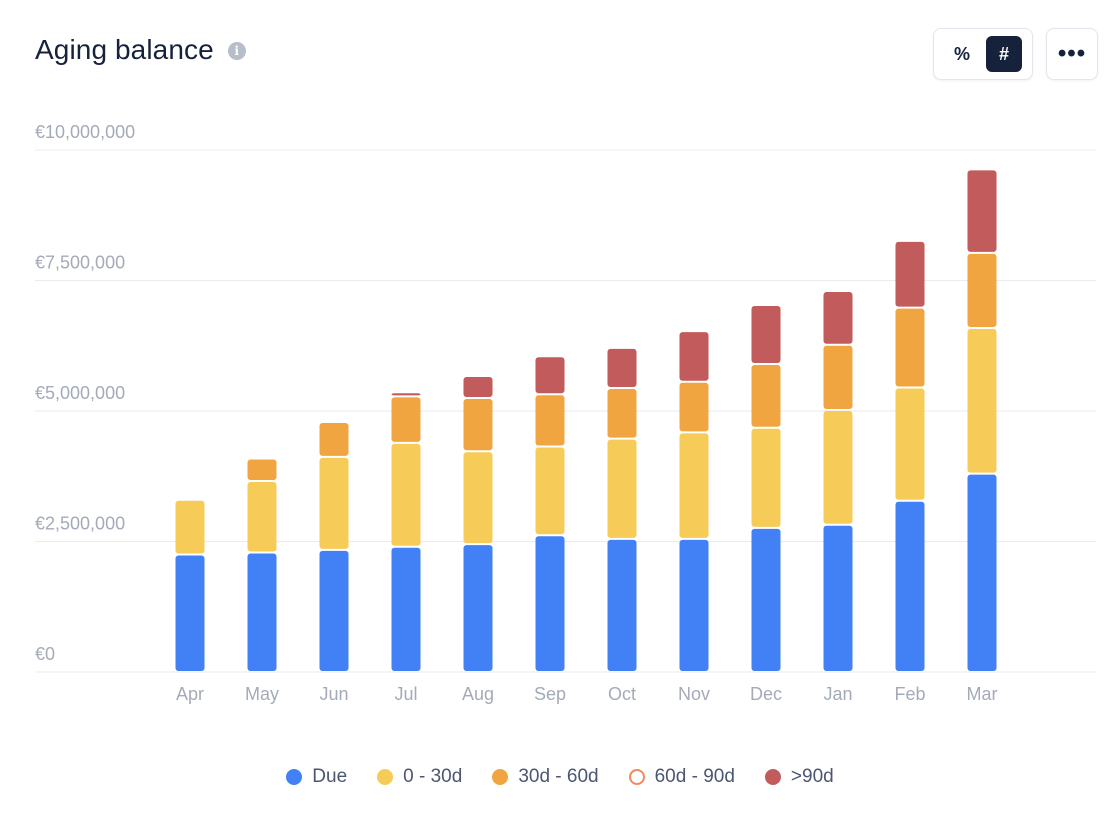 Image resolution: width=1120 pixels, height=815 pixels. I want to click on legend-label: 30d - 60d, so click(558, 776).